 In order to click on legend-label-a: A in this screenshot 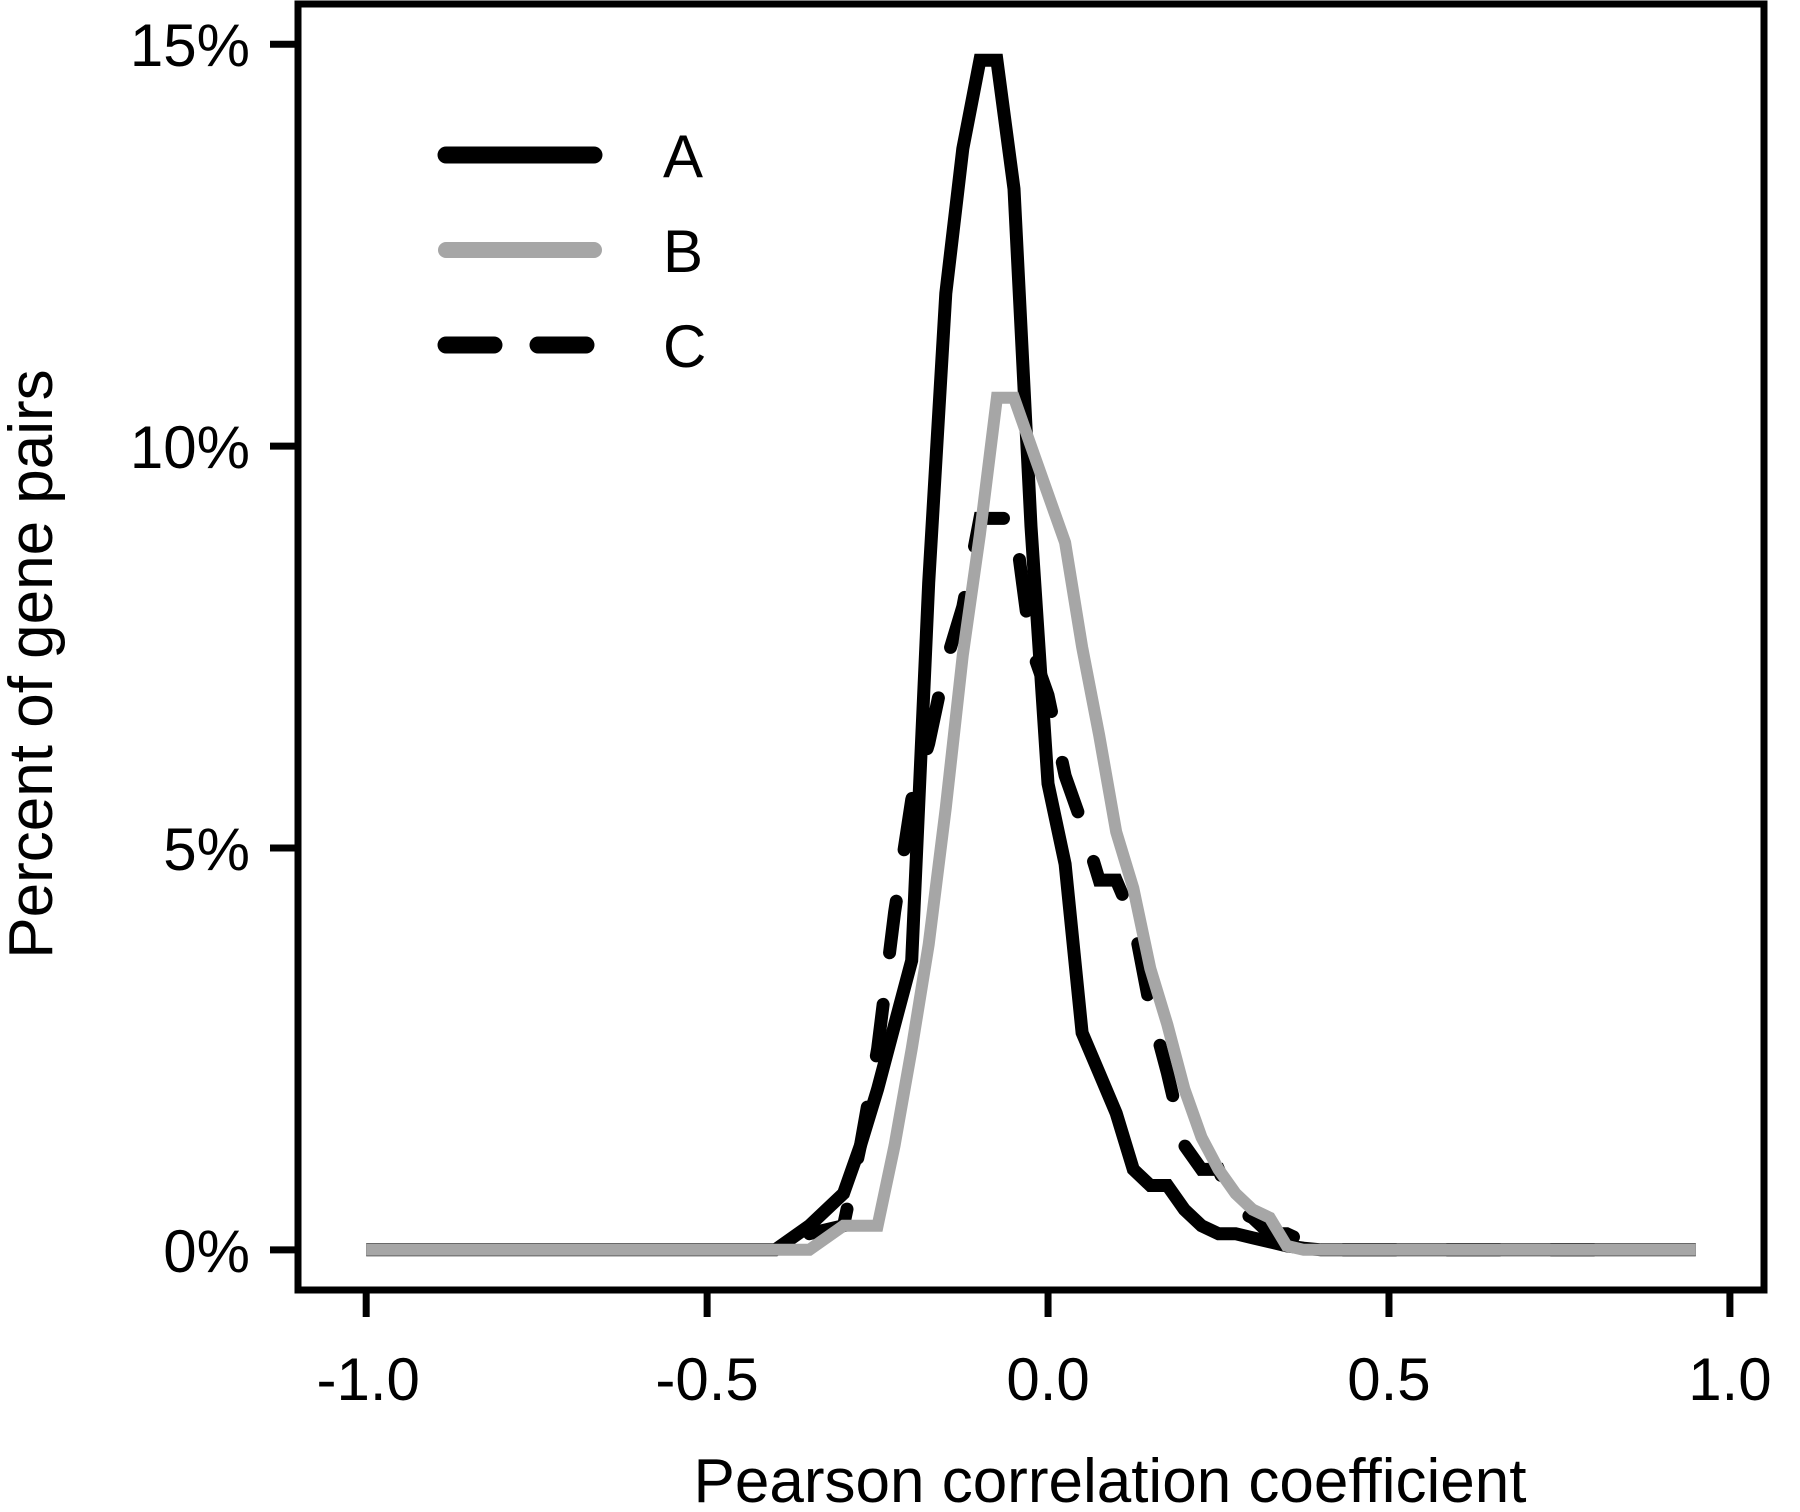, I will do `click(683, 156)`.